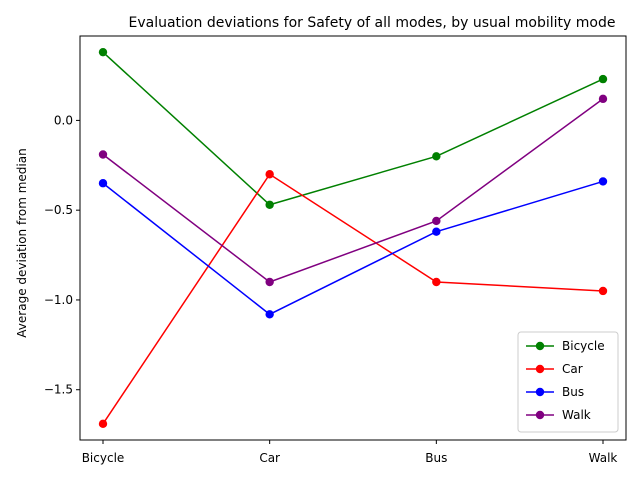  What do you see at coordinates (573, 392) in the screenshot?
I see `legend-label-bus: Bus` at bounding box center [573, 392].